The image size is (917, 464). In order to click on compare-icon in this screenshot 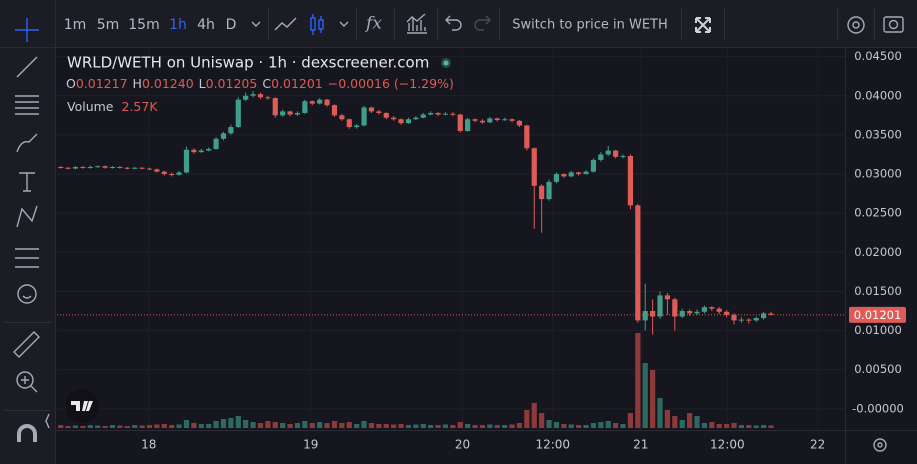, I will do `click(416, 23)`.